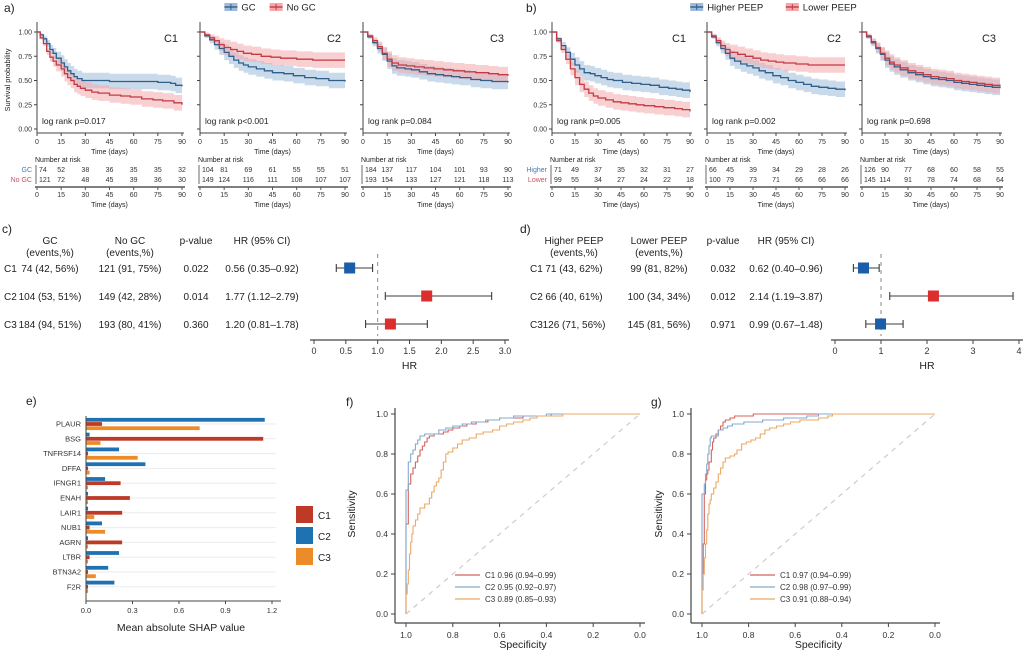 Image resolution: width=1024 pixels, height=662 pixels. I want to click on svg-text: Lower PEEP, so click(830, 8).